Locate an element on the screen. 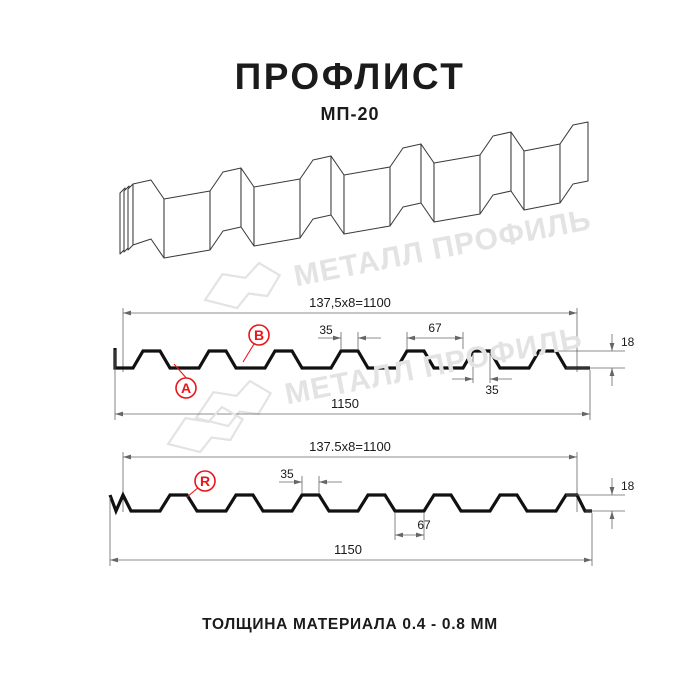 The width and height of the screenshot is (700, 700). dim-pitch-top: 137,5x8=1100 is located at coordinates (350, 305).